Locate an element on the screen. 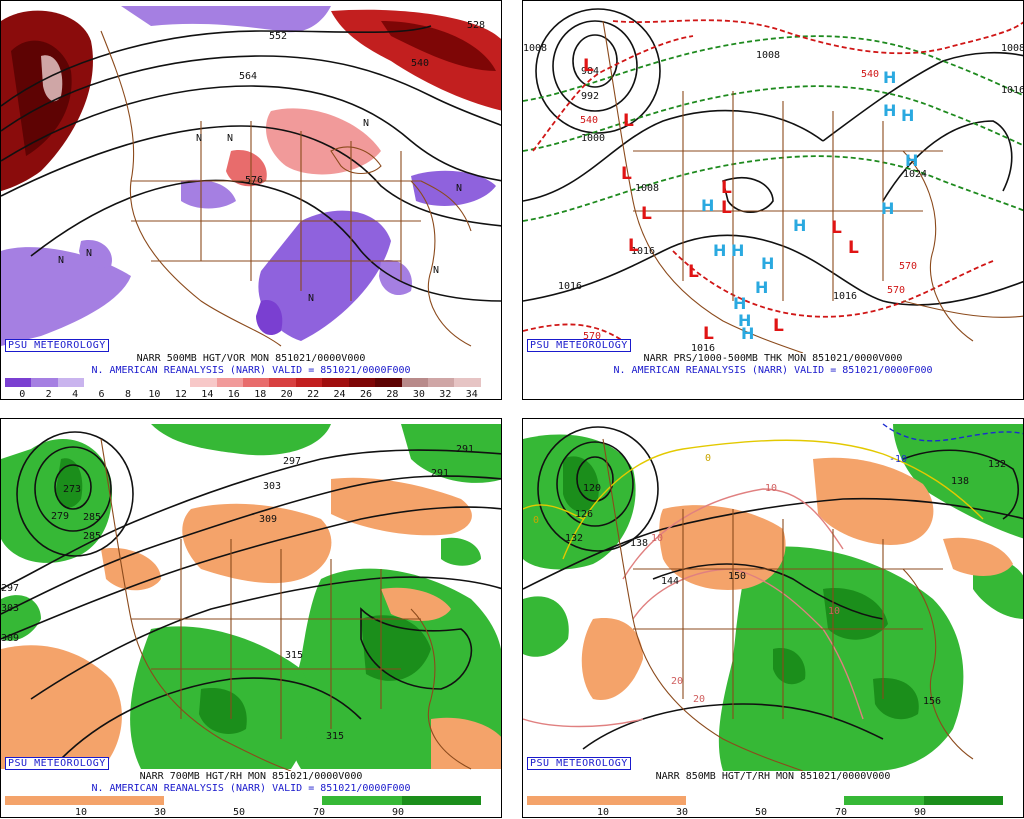 The image size is (1024, 819). humidity-colorbar is located at coordinates (765, 800).